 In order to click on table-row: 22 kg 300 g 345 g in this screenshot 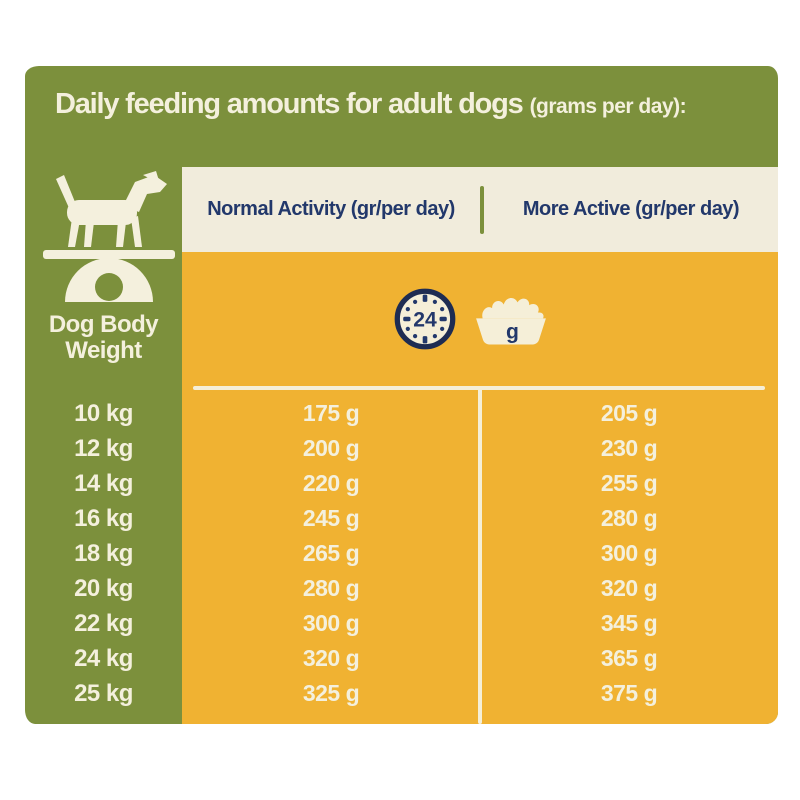, I will do `click(401, 623)`.